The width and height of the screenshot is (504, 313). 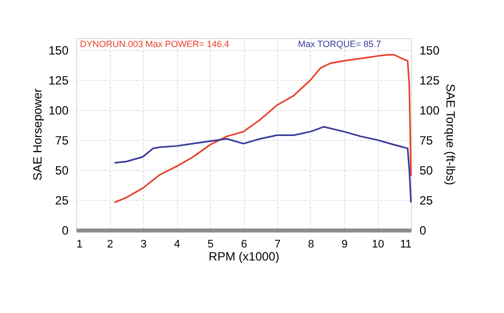 I want to click on y-tick-label: 25, so click(x=62, y=201).